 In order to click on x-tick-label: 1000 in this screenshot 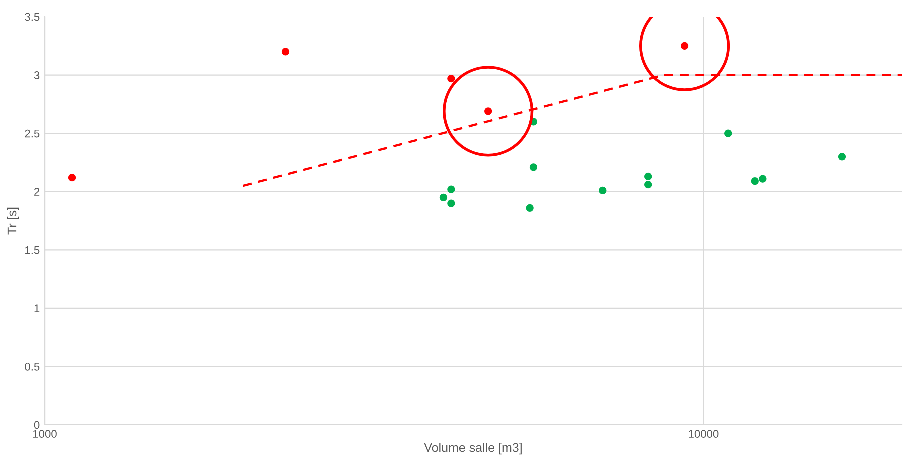, I will do `click(45, 434)`.